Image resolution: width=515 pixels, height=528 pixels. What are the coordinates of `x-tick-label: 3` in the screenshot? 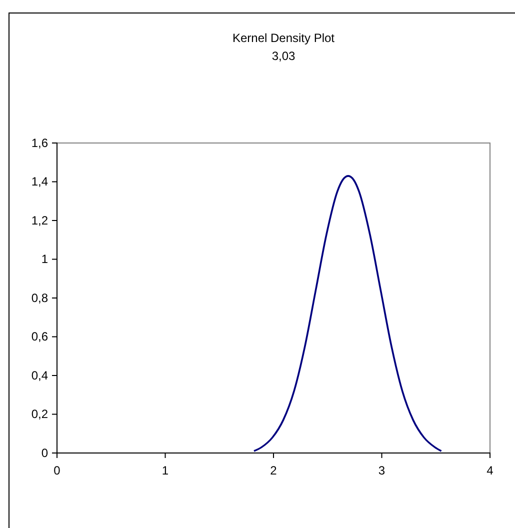 It's located at (382, 471).